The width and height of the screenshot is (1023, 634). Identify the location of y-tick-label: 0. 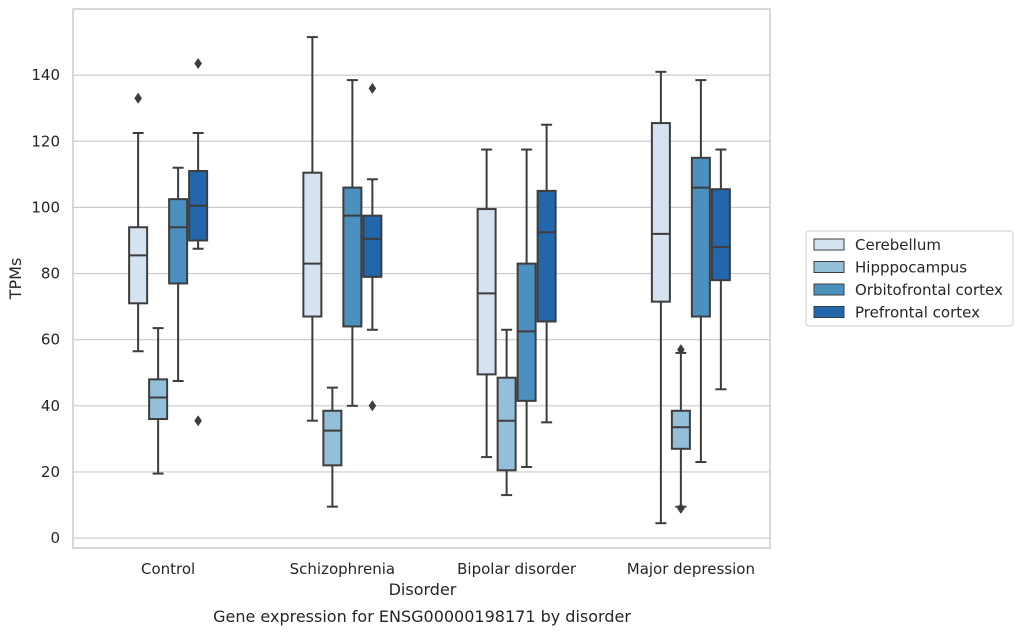
(55, 538).